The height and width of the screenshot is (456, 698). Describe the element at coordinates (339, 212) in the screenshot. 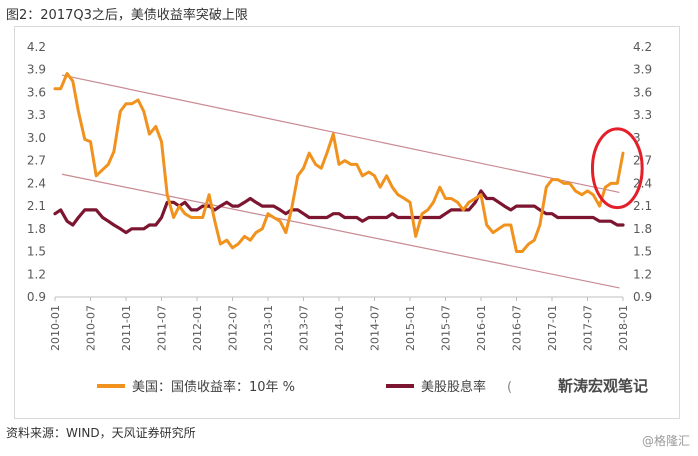

I see `series-line-div-yield` at that location.